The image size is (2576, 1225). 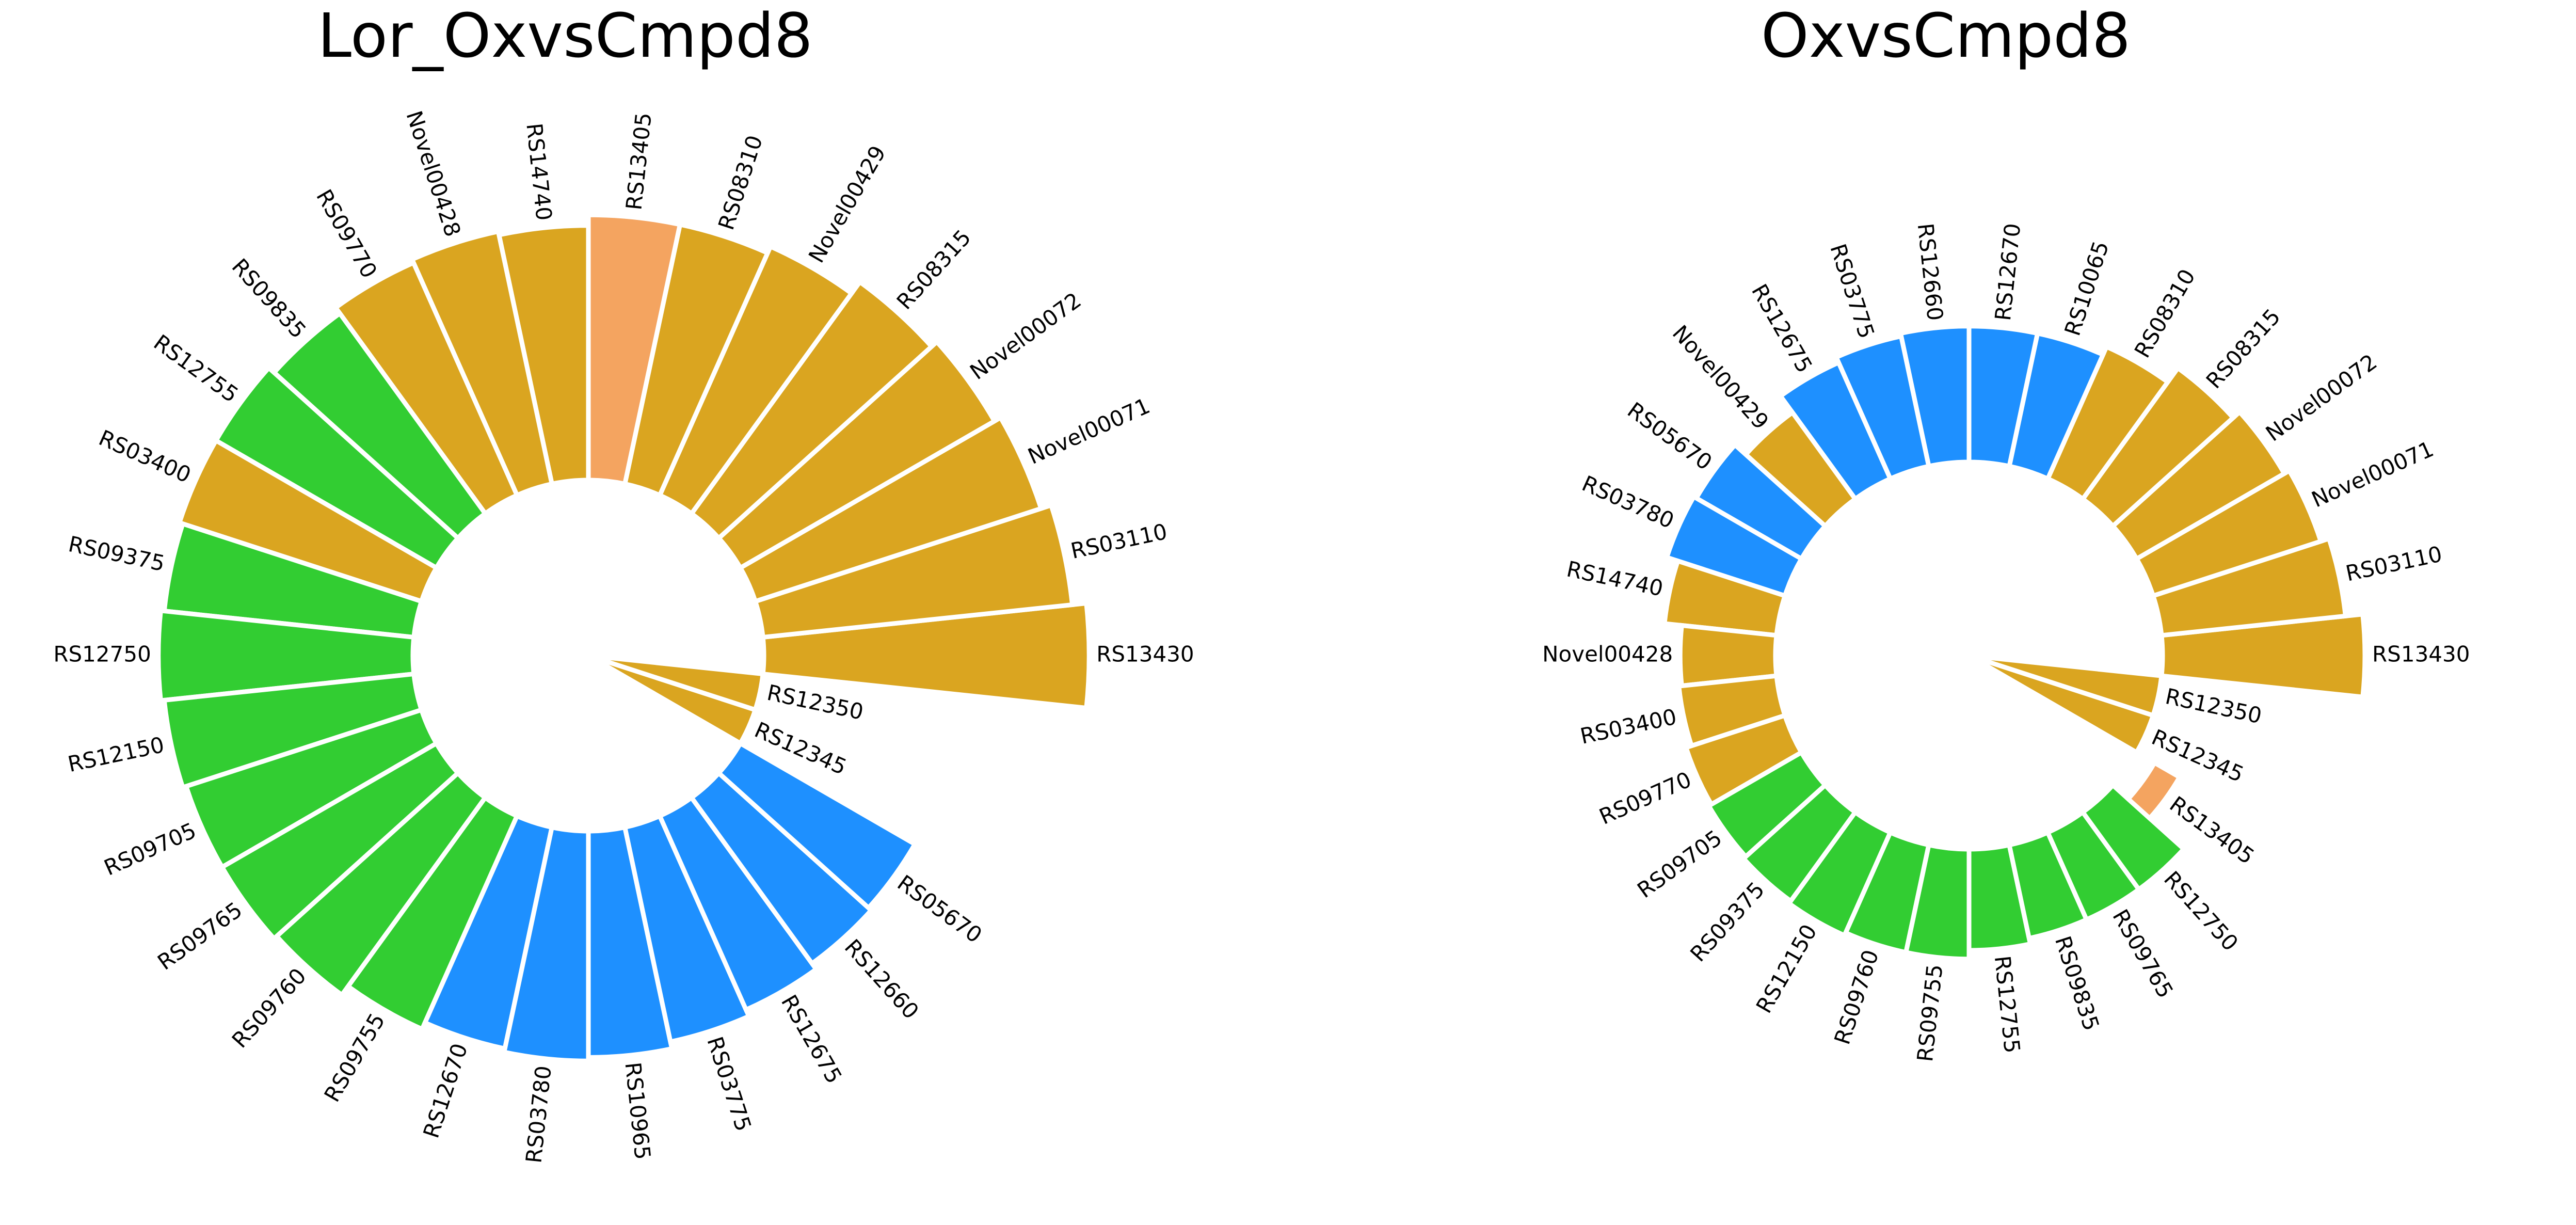 What do you see at coordinates (145, 456) in the screenshot?
I see `bar-label-rs03400: RS03400` at bounding box center [145, 456].